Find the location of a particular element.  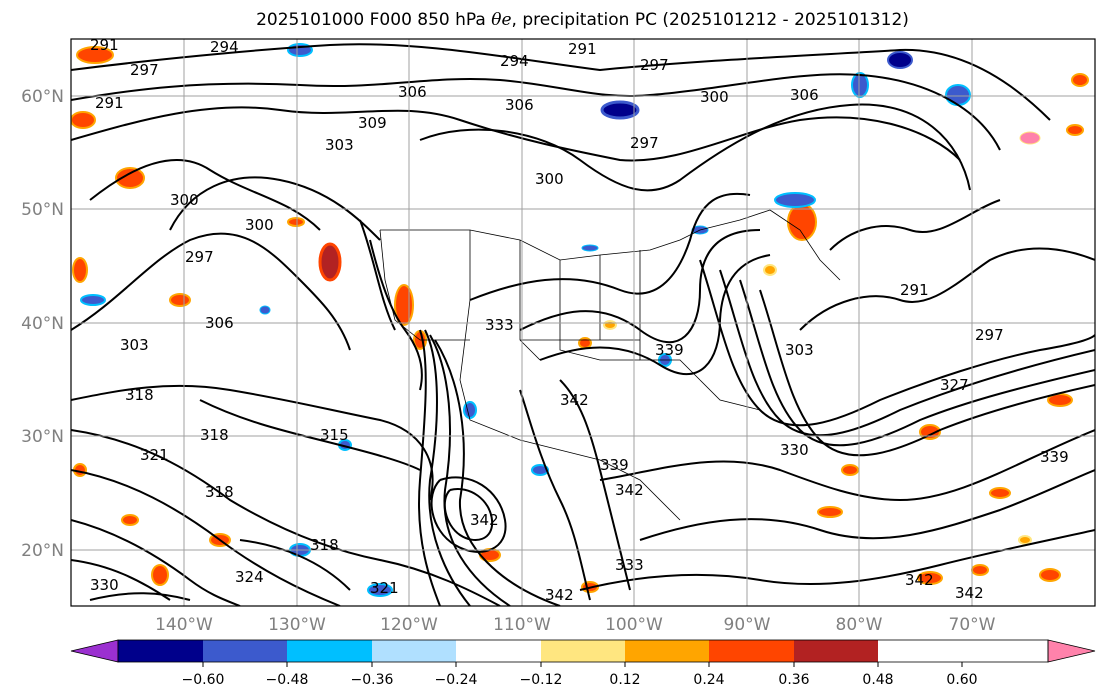

lon-tick-label: 100°W is located at coordinates (634, 625).